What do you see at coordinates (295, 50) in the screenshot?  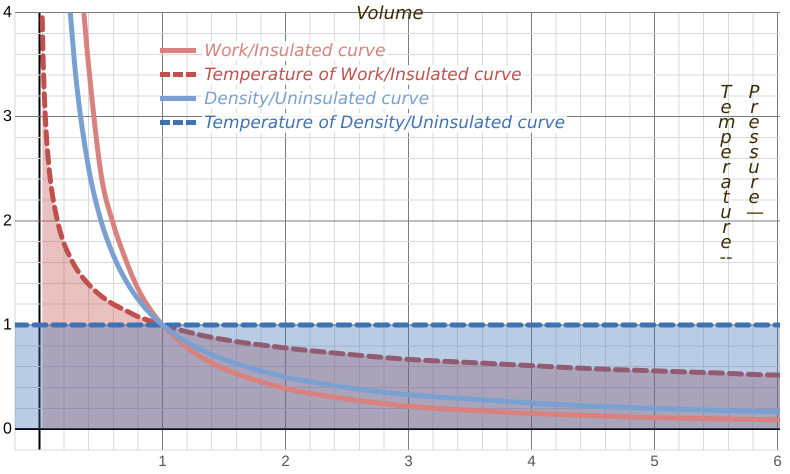 I see `legend-label: Work/Insulated curve` at bounding box center [295, 50].